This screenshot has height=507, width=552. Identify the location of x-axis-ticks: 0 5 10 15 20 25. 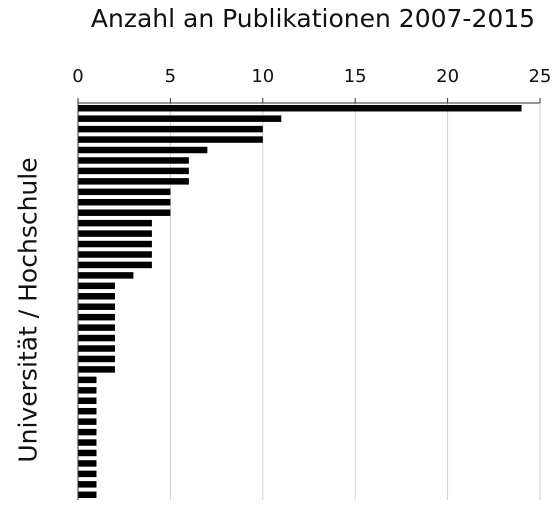
(311, 84).